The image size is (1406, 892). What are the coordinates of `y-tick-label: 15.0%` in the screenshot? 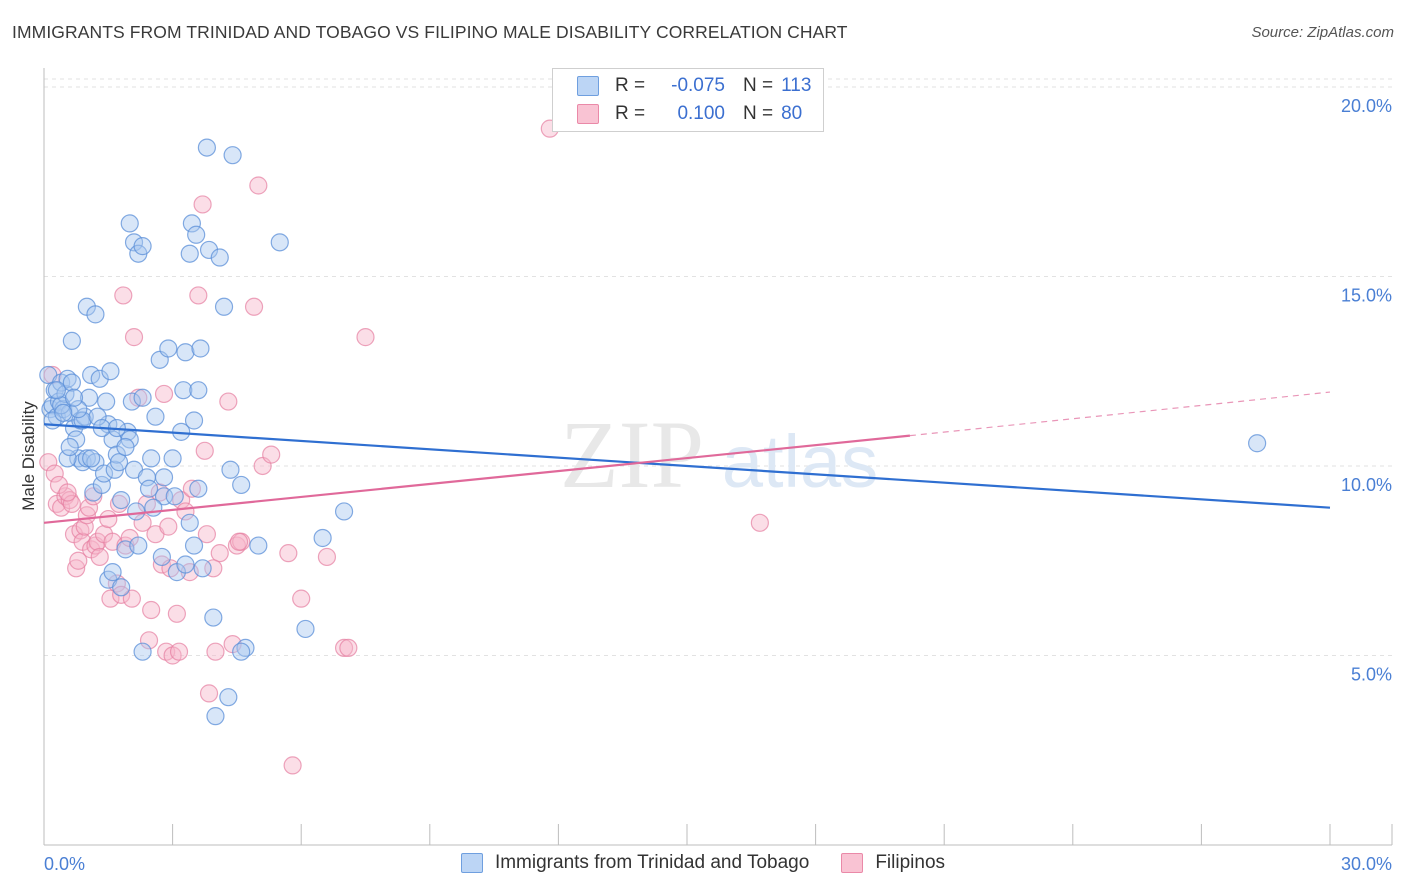 It's located at (1366, 295).